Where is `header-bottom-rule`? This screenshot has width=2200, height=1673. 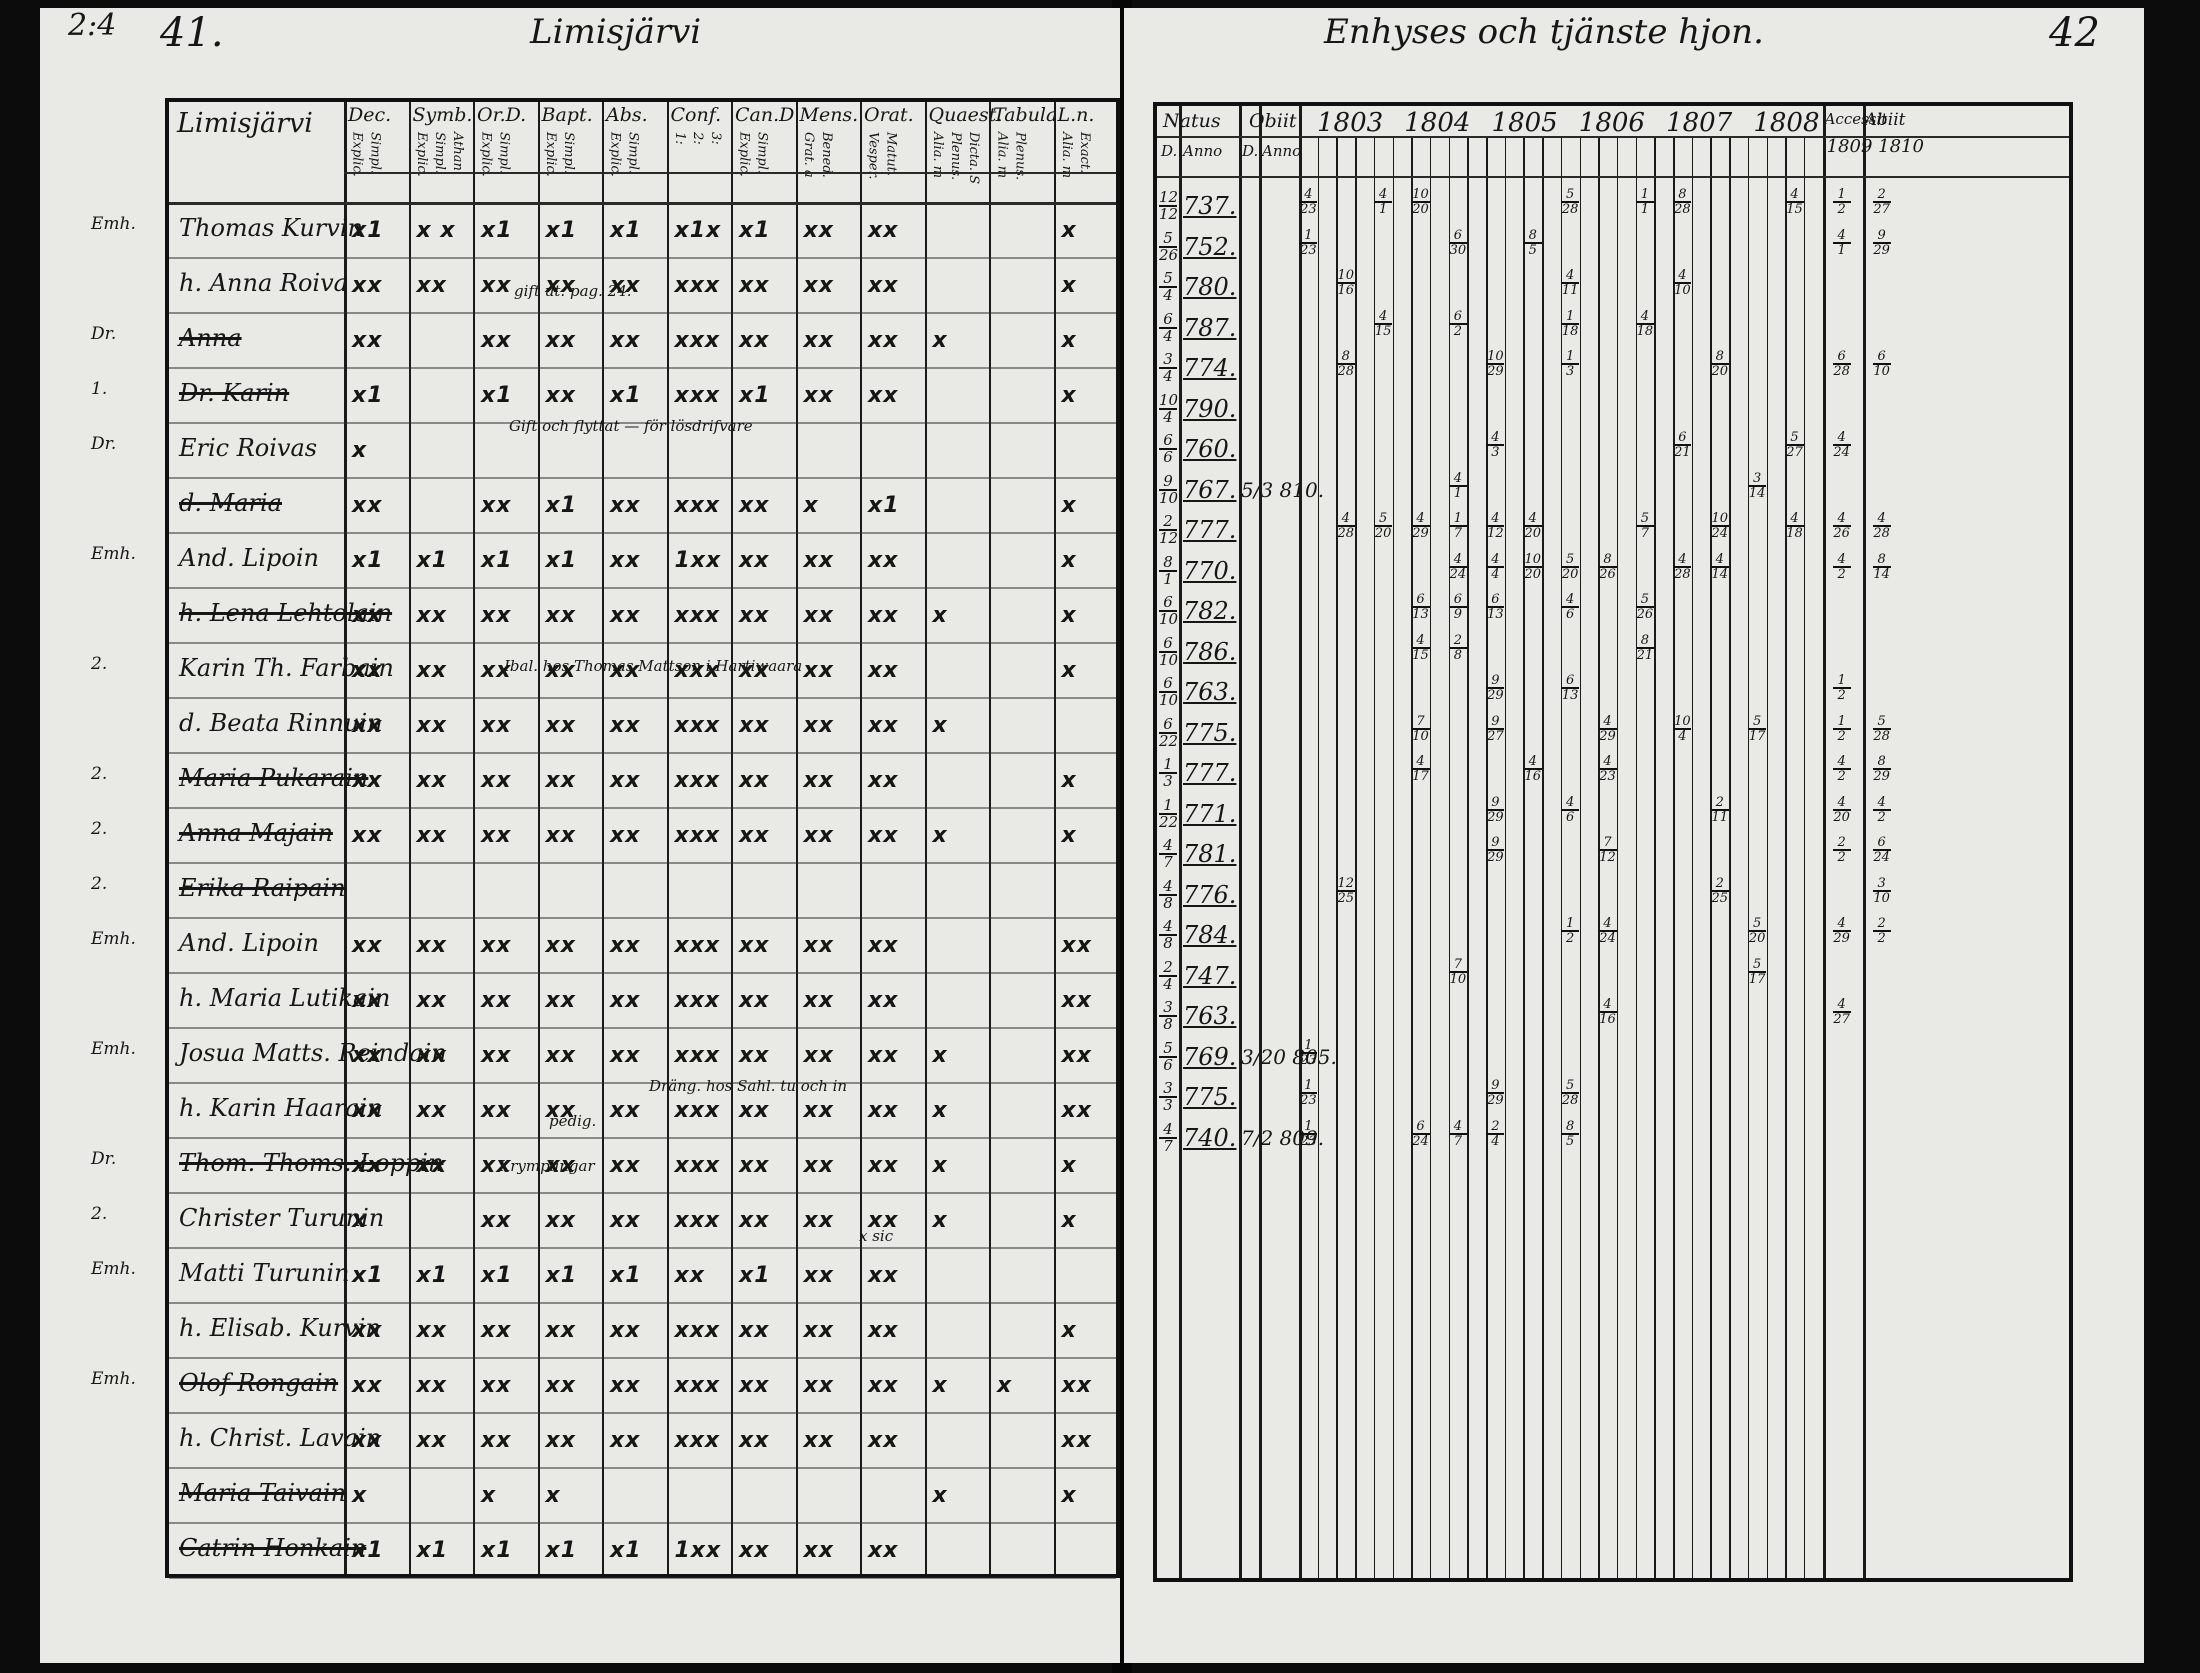
header-bottom-rule is located at coordinates (1613, 177).